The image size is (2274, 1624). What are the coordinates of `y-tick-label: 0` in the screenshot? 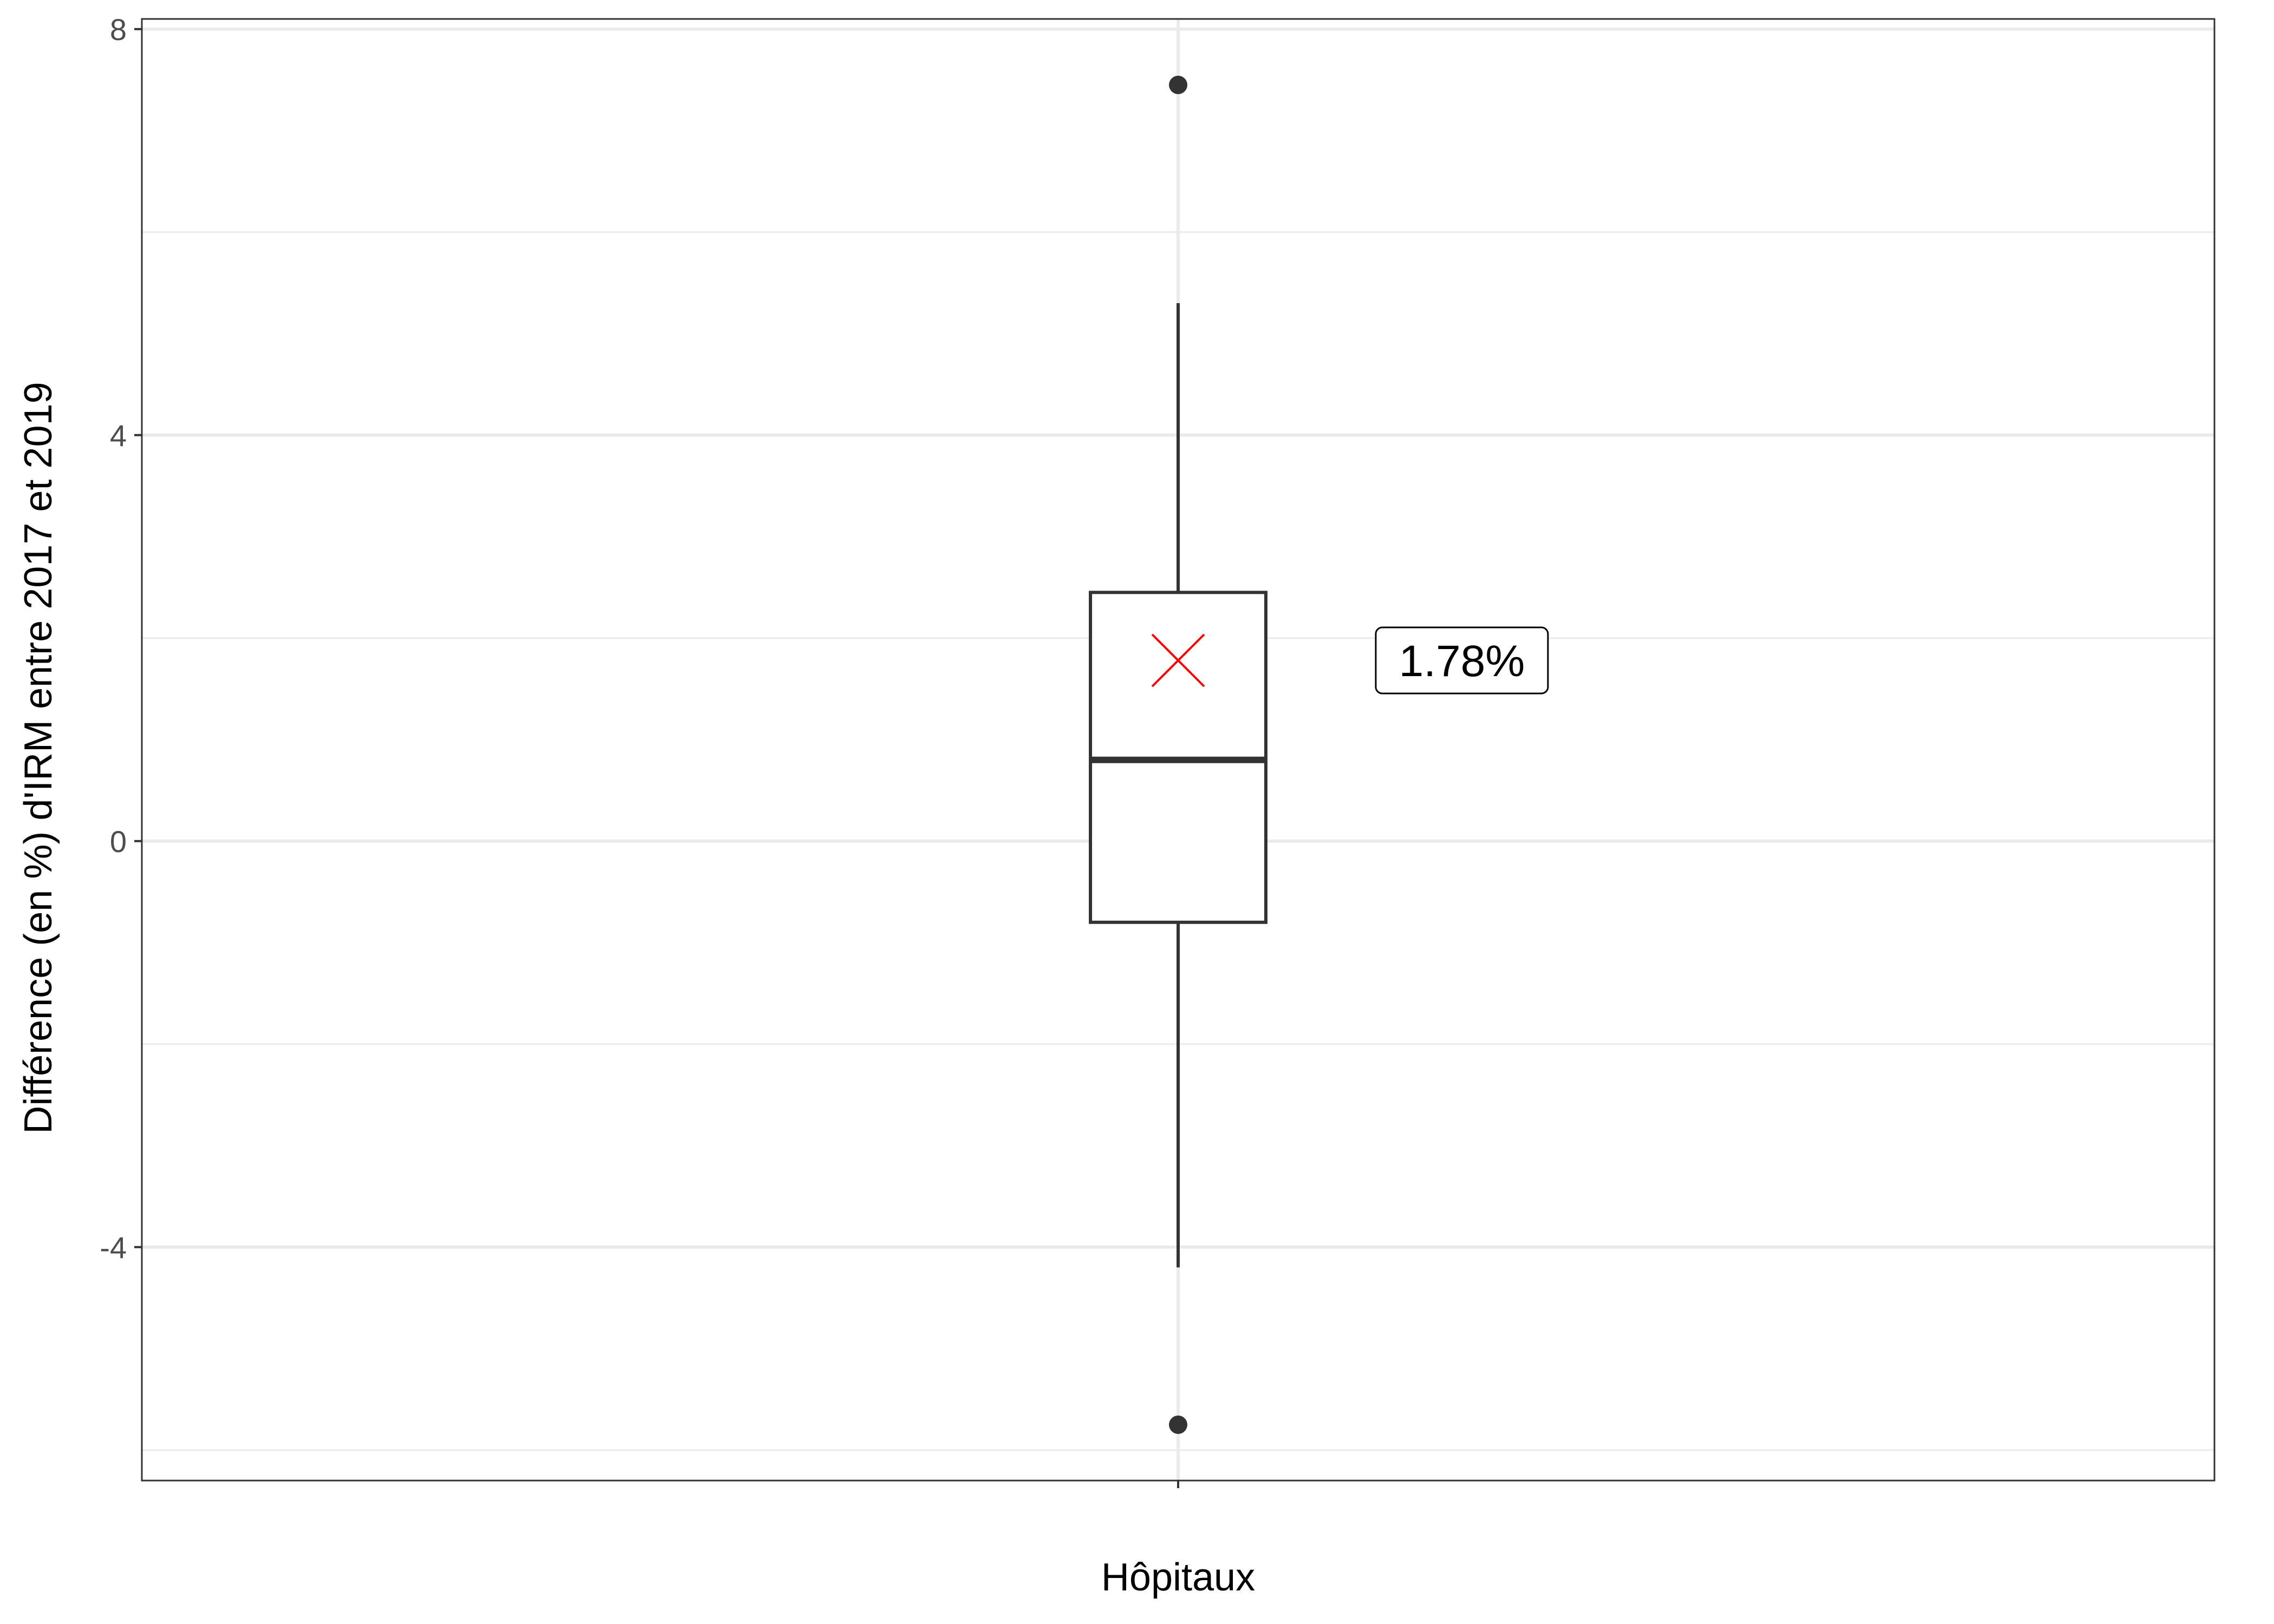 It's located at (119, 841).